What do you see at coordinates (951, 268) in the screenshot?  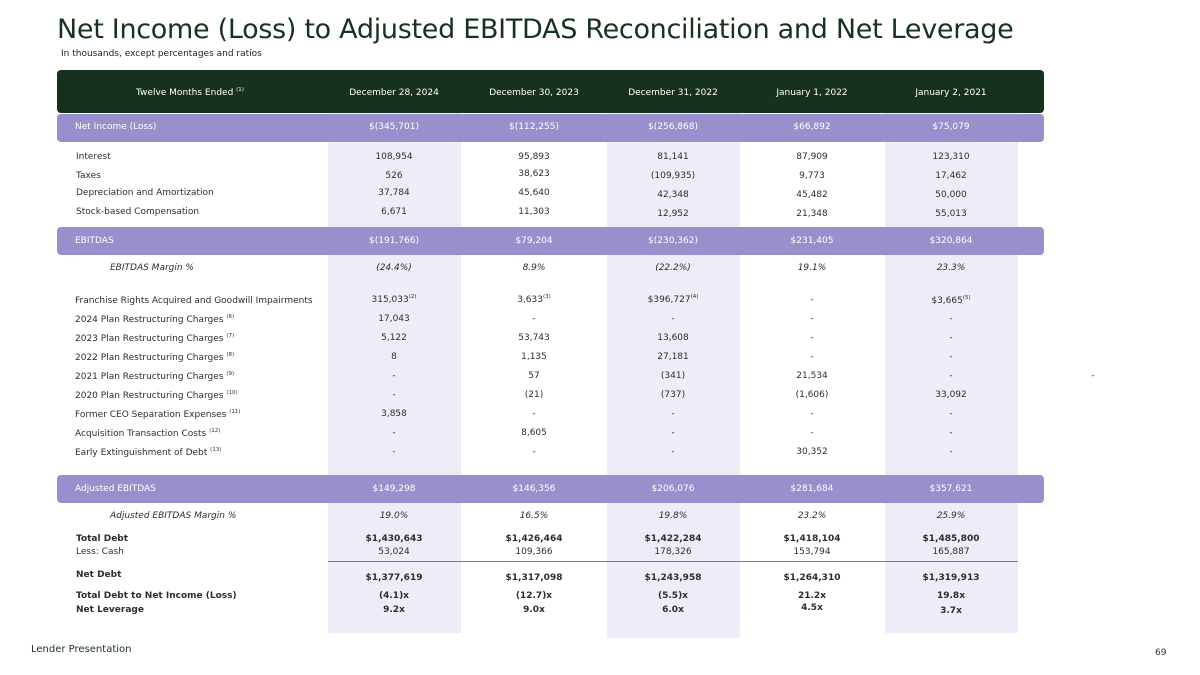 I see `ebitdas-margin-value: 23.3%` at bounding box center [951, 268].